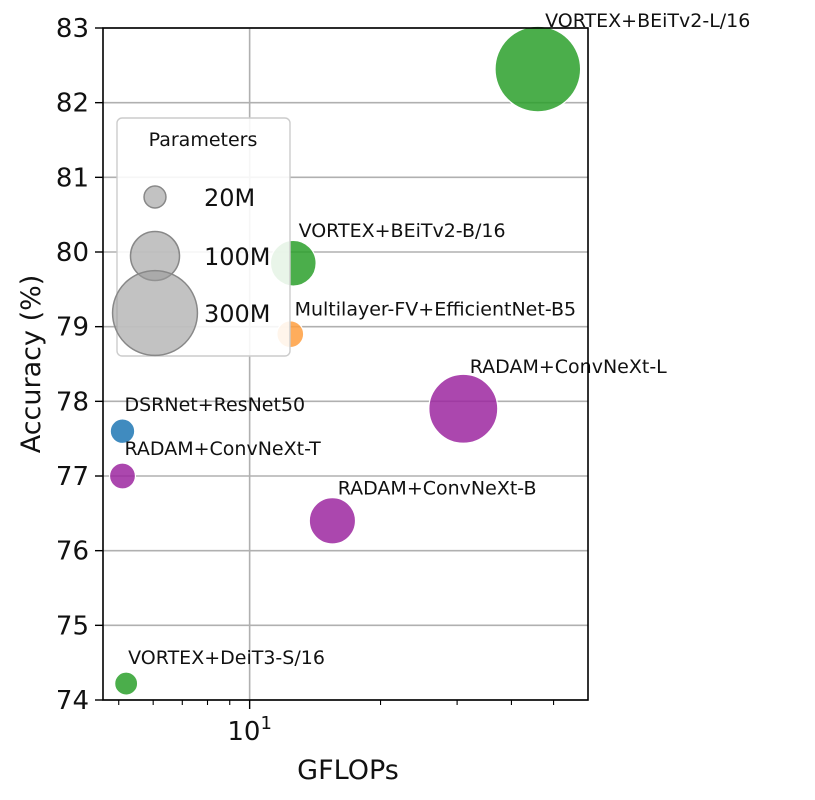 The height and width of the screenshot is (800, 815). Describe the element at coordinates (332, 521) in the screenshot. I see `point-radam-convnext-b` at that location.